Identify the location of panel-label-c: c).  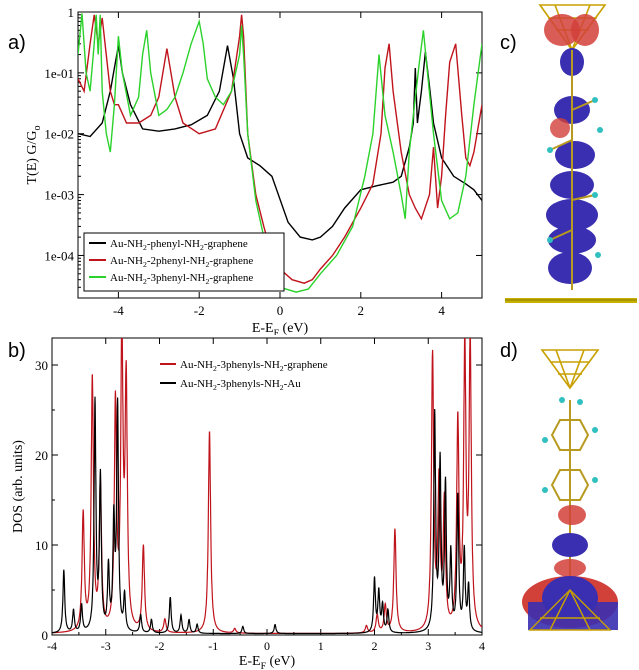
(508, 43).